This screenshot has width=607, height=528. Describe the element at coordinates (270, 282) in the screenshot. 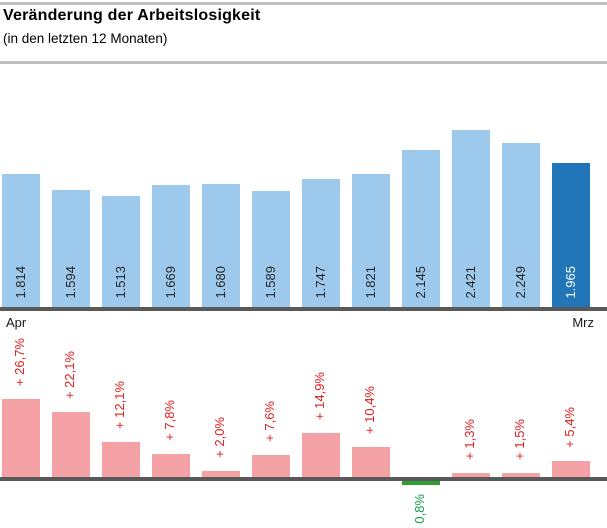

I see `bar-value-label: 1.589` at that location.